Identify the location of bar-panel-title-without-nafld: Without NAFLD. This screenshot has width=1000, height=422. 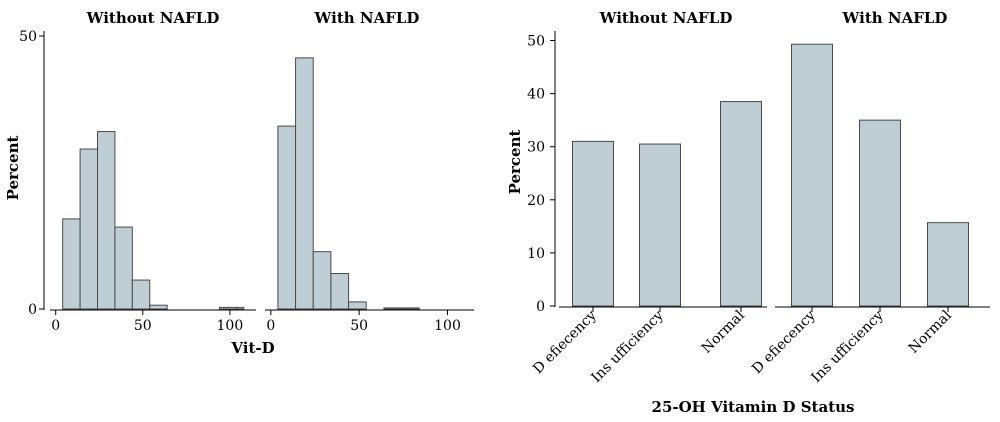
(666, 18).